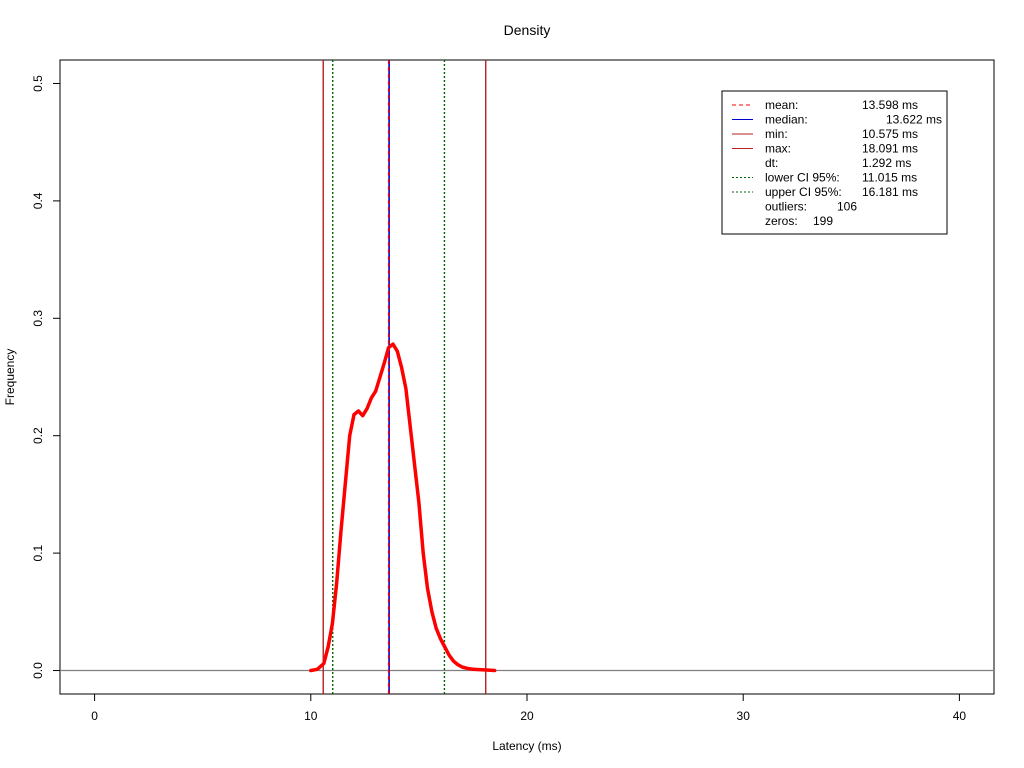 Image resolution: width=1024 pixels, height=768 pixels. What do you see at coordinates (823, 221) in the screenshot?
I see `legend-value: 199` at bounding box center [823, 221].